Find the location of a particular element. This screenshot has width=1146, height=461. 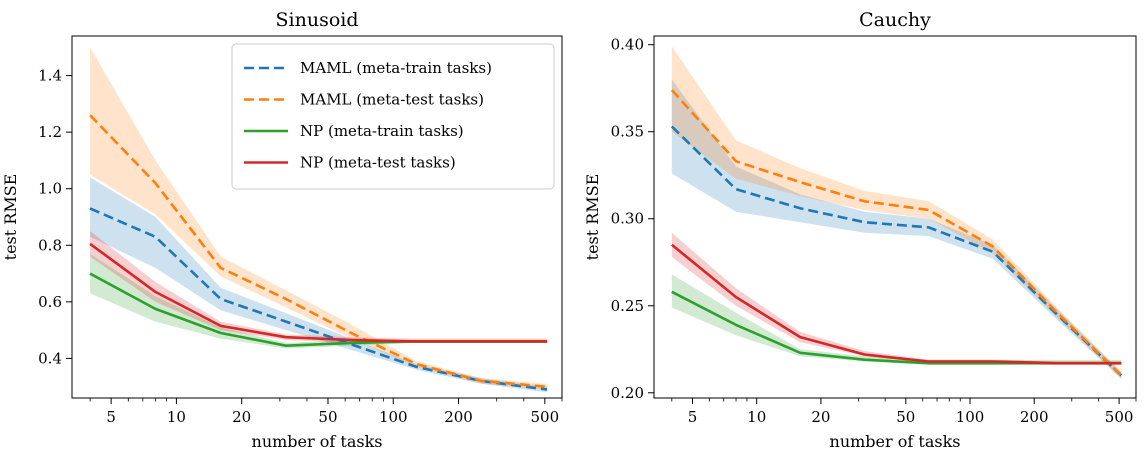

y-tick-label: 0.30 is located at coordinates (627, 219).